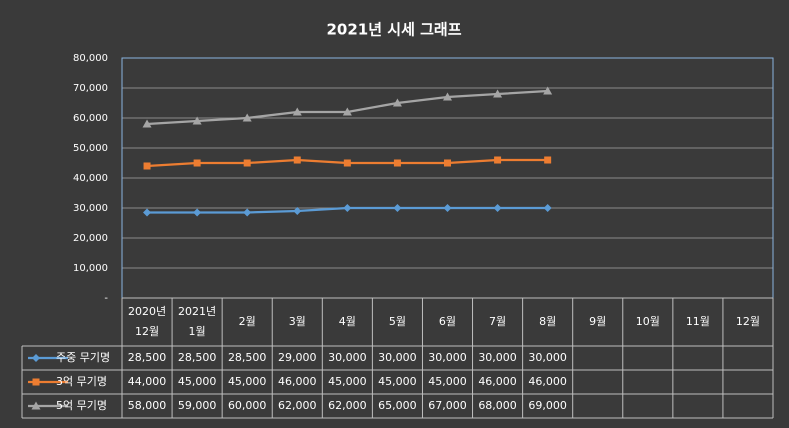 The width and height of the screenshot is (789, 428). Describe the element at coordinates (106, 298) in the screenshot. I see `y-tick-label: -` at that location.